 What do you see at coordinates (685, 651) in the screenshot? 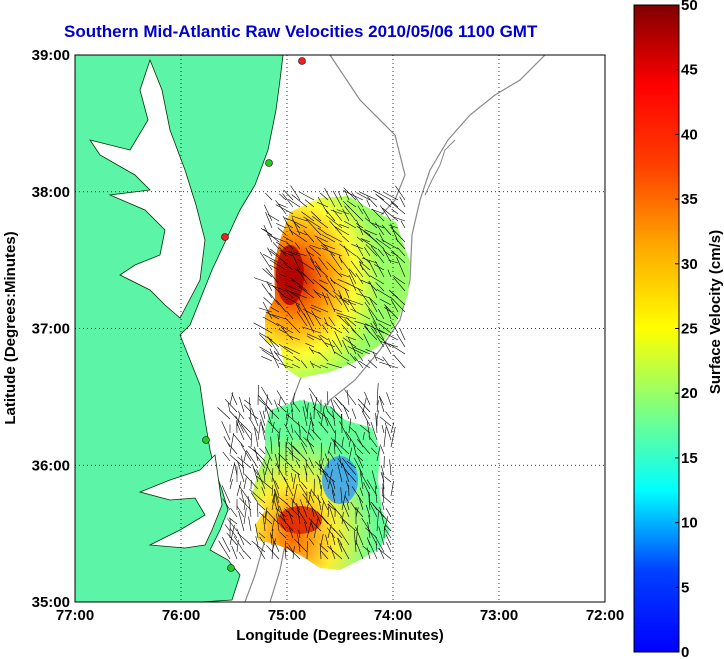
I see `colorbar-tick-label: 0` at bounding box center [685, 651].